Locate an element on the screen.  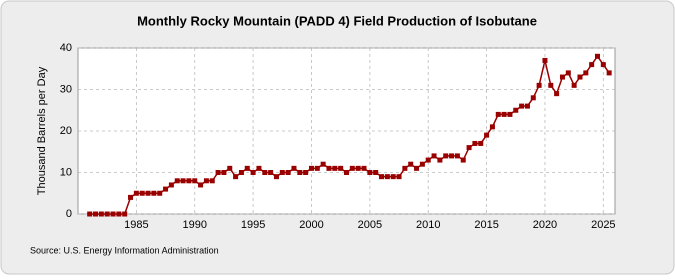
x-tick-label: 1995 is located at coordinates (253, 225).